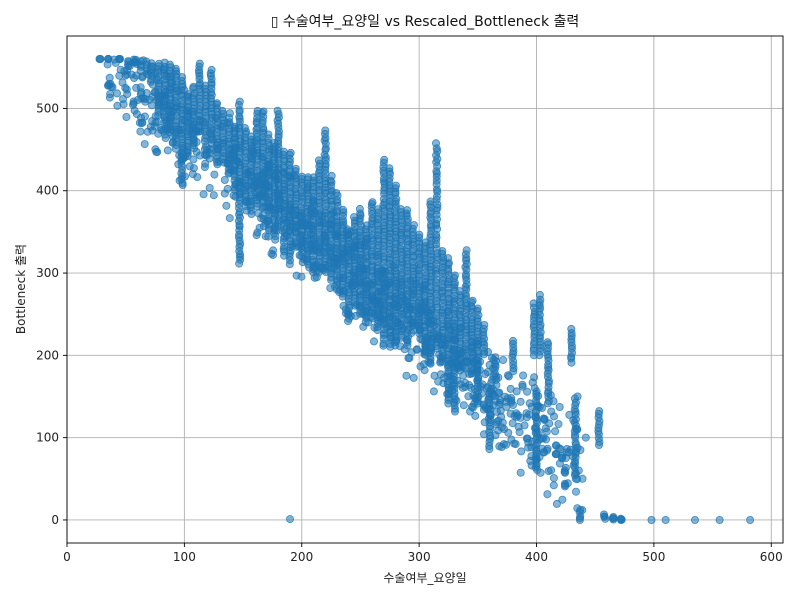  I want to click on x-tick-label: 500, so click(653, 557).